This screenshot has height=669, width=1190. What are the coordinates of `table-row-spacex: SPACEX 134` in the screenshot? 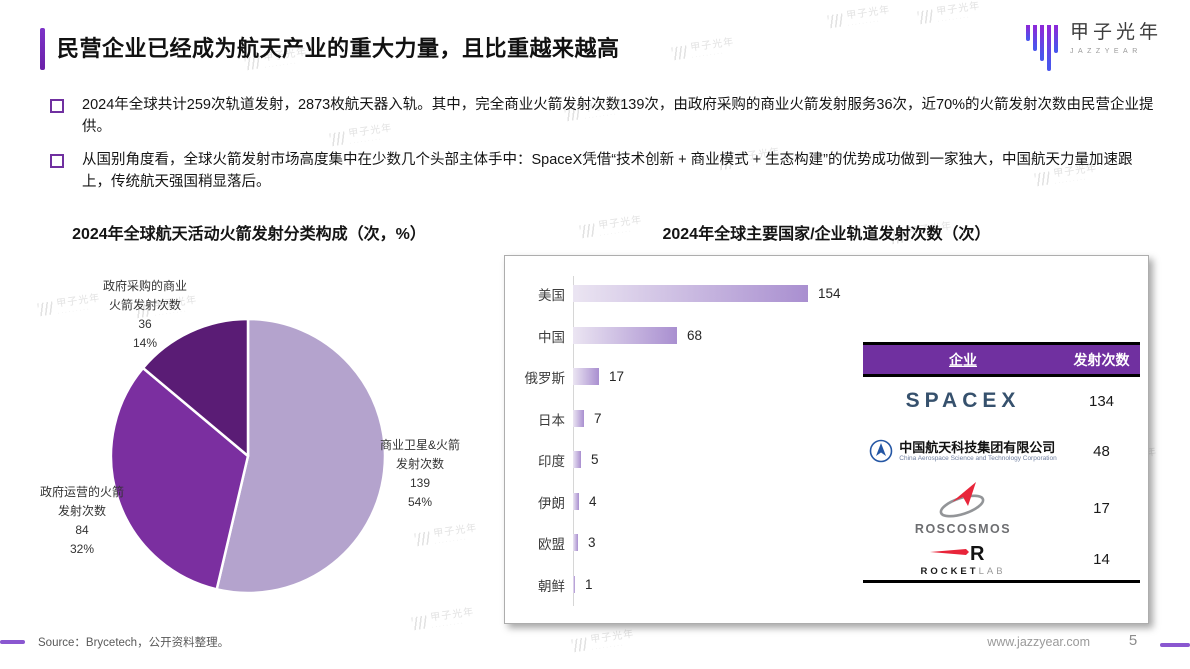 It's located at (1001, 401).